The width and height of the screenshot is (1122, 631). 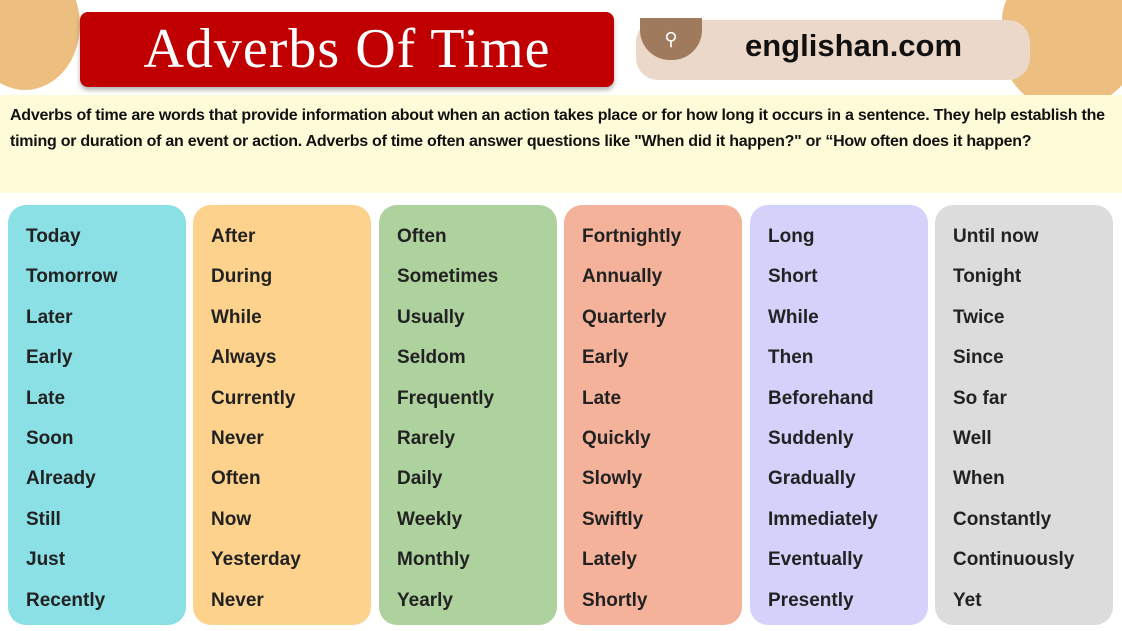 What do you see at coordinates (66, 600) in the screenshot?
I see `word-item: Recently` at bounding box center [66, 600].